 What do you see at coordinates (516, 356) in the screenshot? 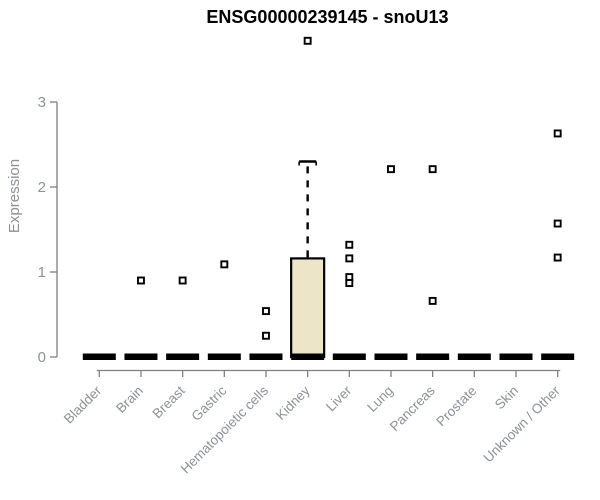
I see `median-bar-skin` at bounding box center [516, 356].